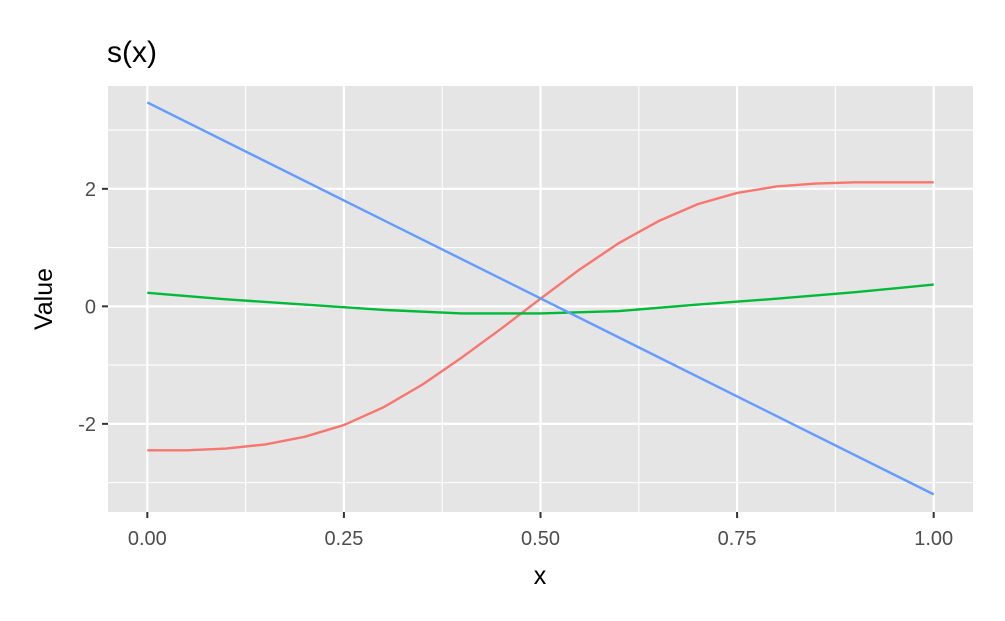 This screenshot has height=621, width=1005. I want to click on x-tick-label: 0.25, so click(343, 539).